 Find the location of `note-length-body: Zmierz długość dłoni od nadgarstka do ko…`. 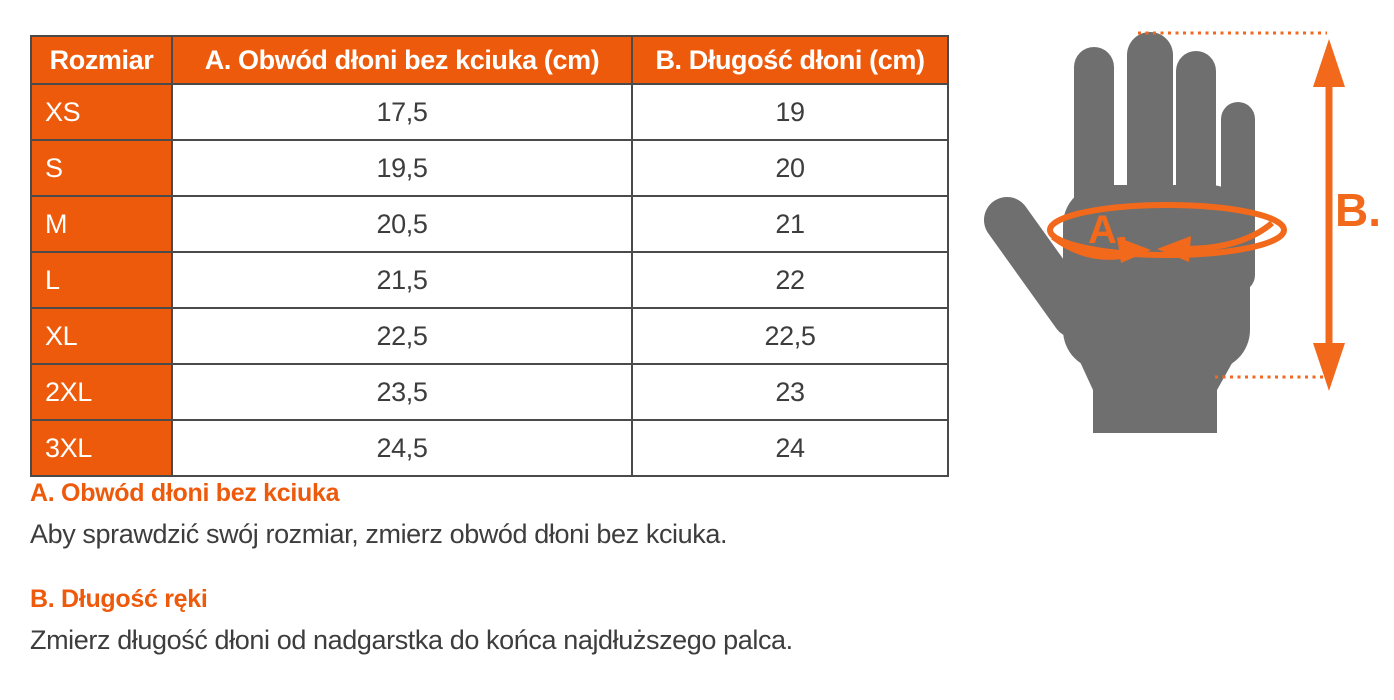

note-length-body: Zmierz długość dłoni od nadgarstka do ko… is located at coordinates (411, 640).